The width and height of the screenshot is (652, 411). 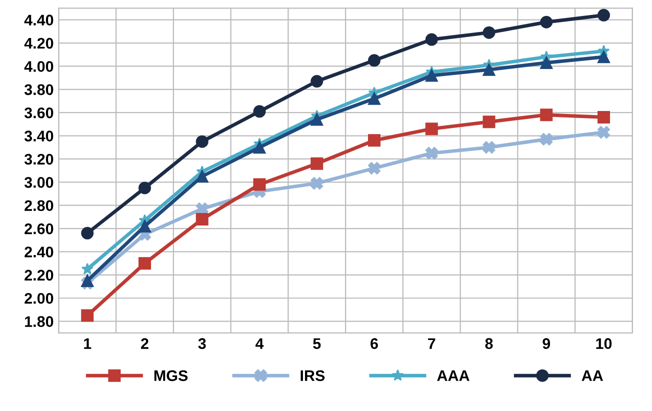 What do you see at coordinates (202, 344) in the screenshot?
I see `x-tick-label: 3` at bounding box center [202, 344].